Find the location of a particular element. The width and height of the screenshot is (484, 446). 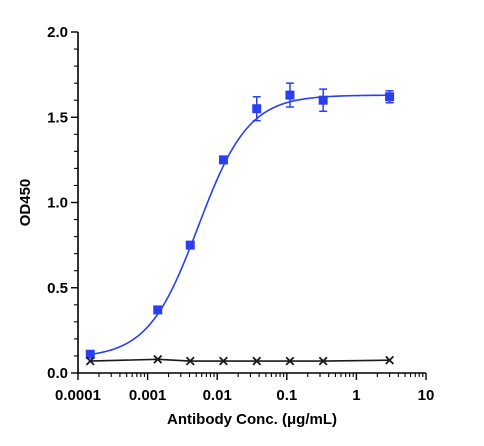

y-tick-label: 0.5 is located at coordinates (57, 288).